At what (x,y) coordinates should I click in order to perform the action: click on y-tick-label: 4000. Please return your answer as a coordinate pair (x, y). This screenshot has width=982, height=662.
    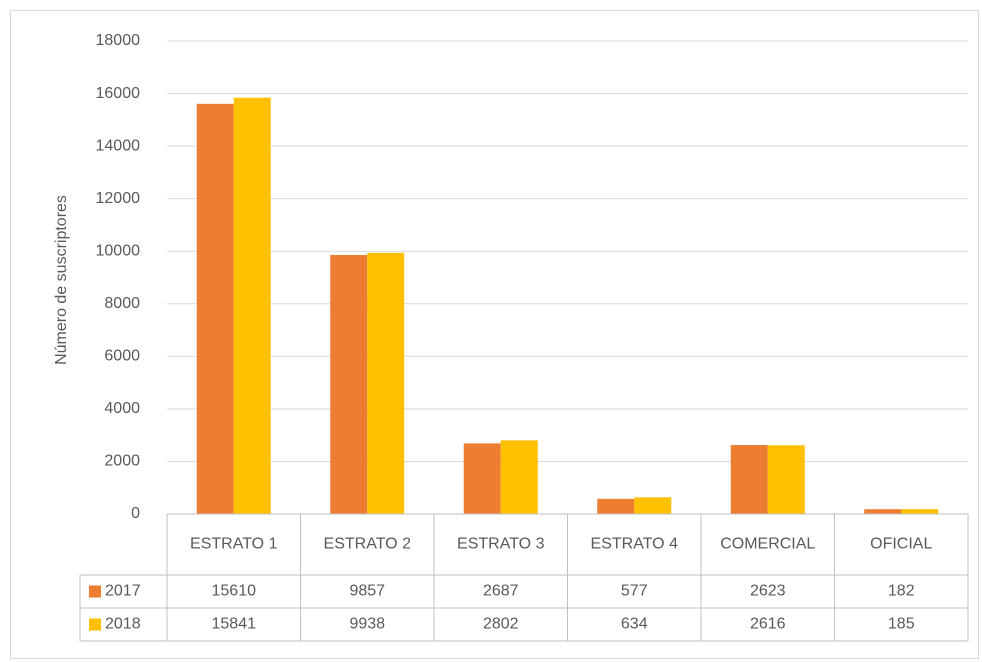
    Looking at the image, I should click on (122, 408).